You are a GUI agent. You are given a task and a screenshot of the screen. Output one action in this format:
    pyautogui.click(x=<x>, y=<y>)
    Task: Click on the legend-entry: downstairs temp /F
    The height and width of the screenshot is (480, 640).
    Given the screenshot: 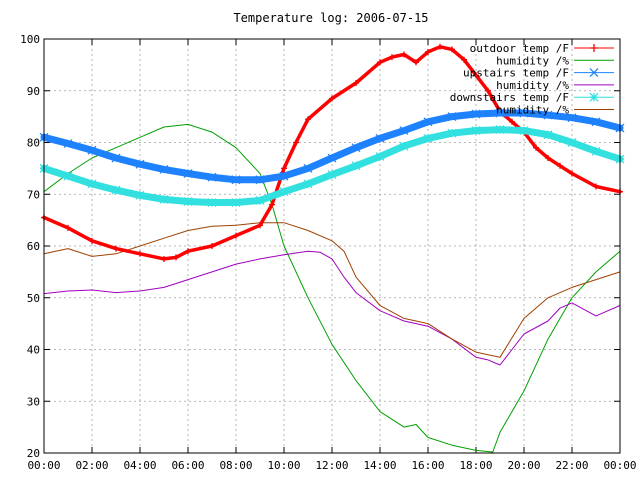 What is the action you would take?
    pyautogui.click(x=532, y=97)
    